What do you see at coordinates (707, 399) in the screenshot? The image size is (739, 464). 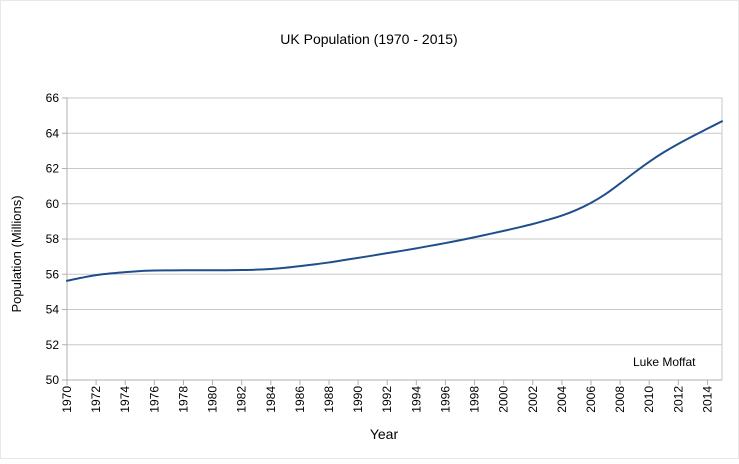 I see `x-tick-label: 2014` at bounding box center [707, 399].